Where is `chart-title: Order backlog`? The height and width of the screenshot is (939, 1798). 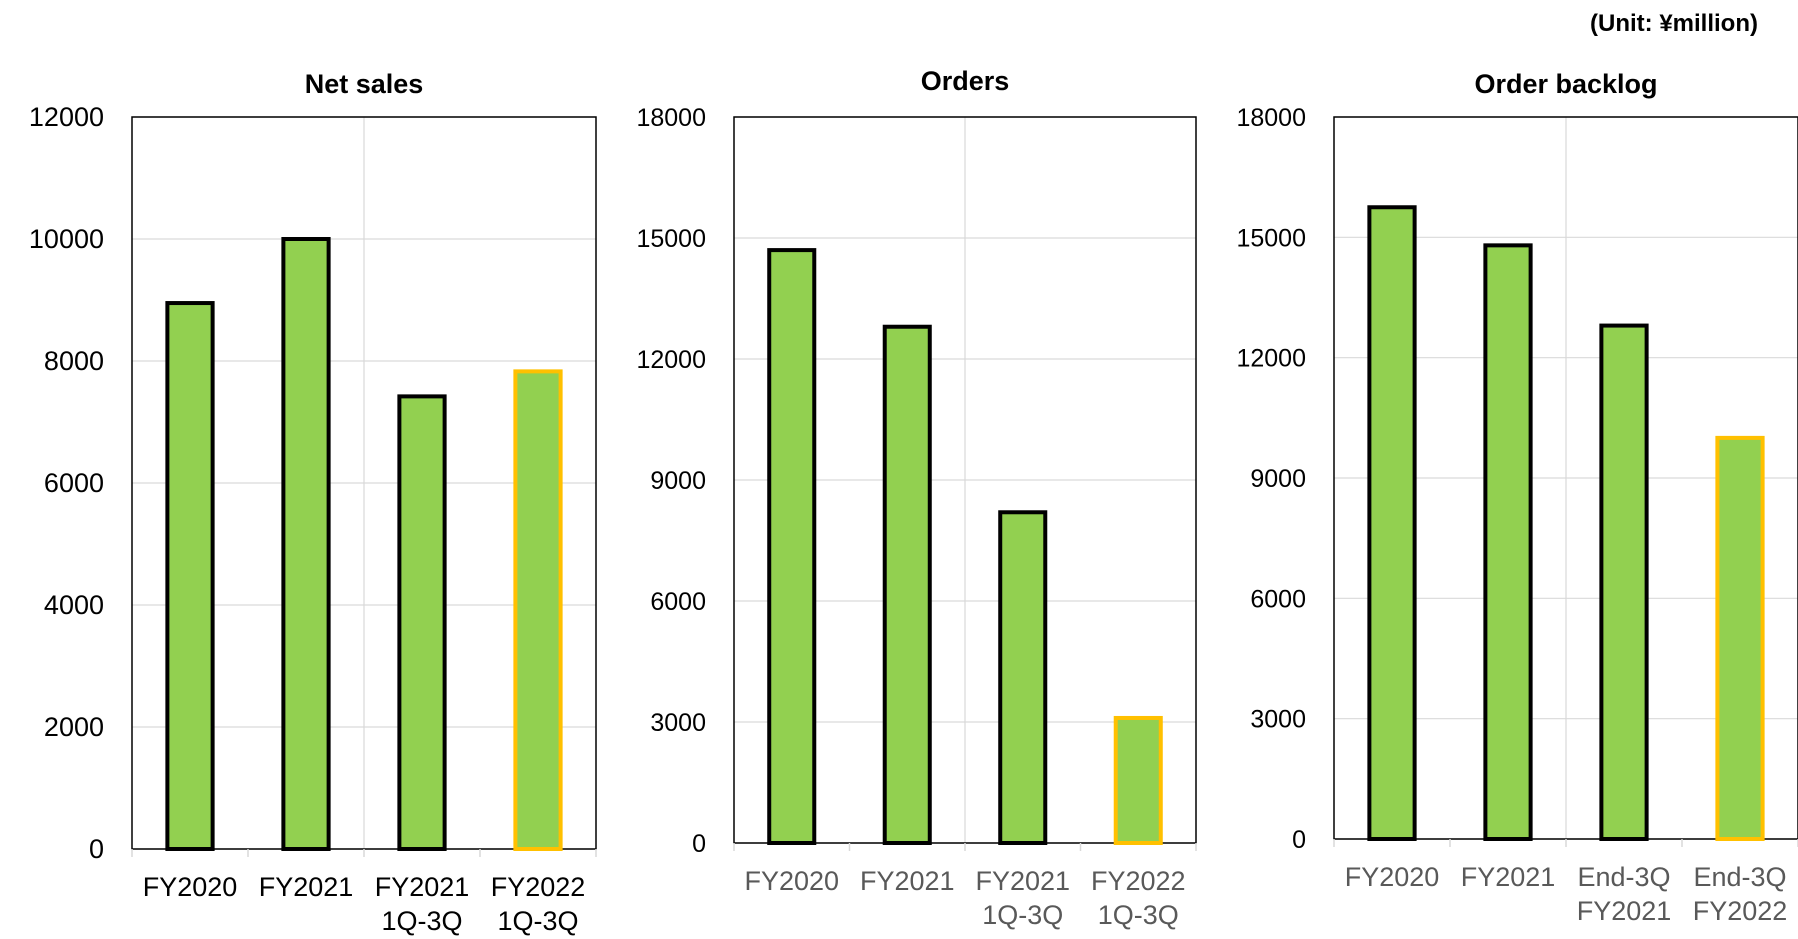
chart-title: Order backlog is located at coordinates (1565, 84).